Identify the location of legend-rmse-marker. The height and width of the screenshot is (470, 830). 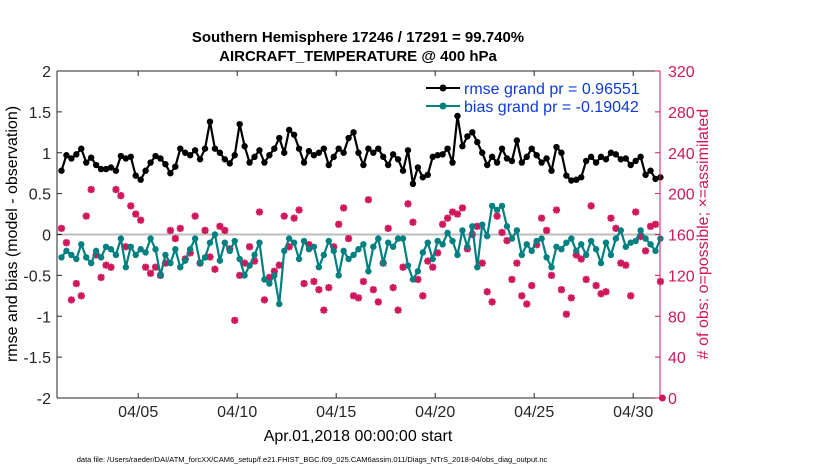
(443, 88).